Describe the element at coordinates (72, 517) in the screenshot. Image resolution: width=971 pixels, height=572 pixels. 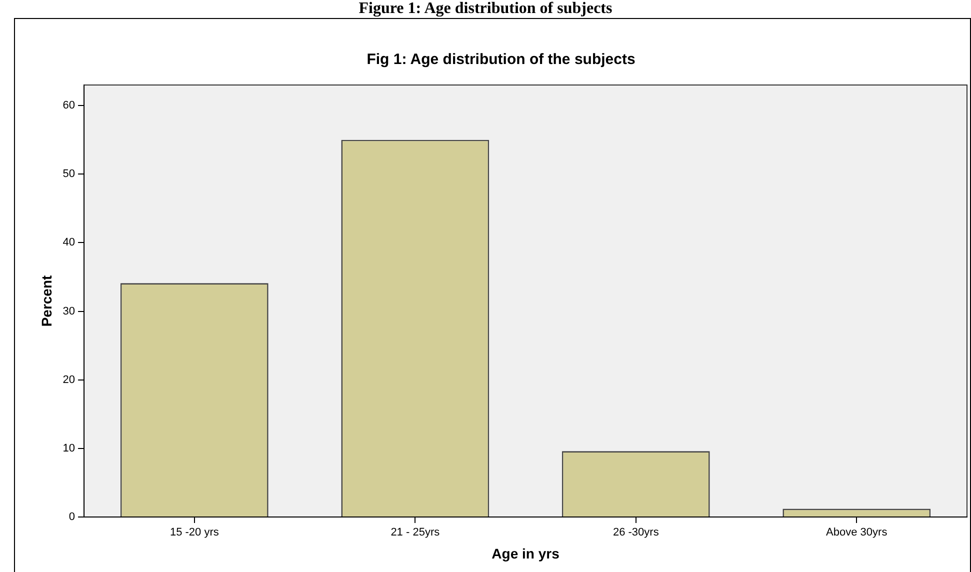
I see `y-tick-label: 0` at that location.